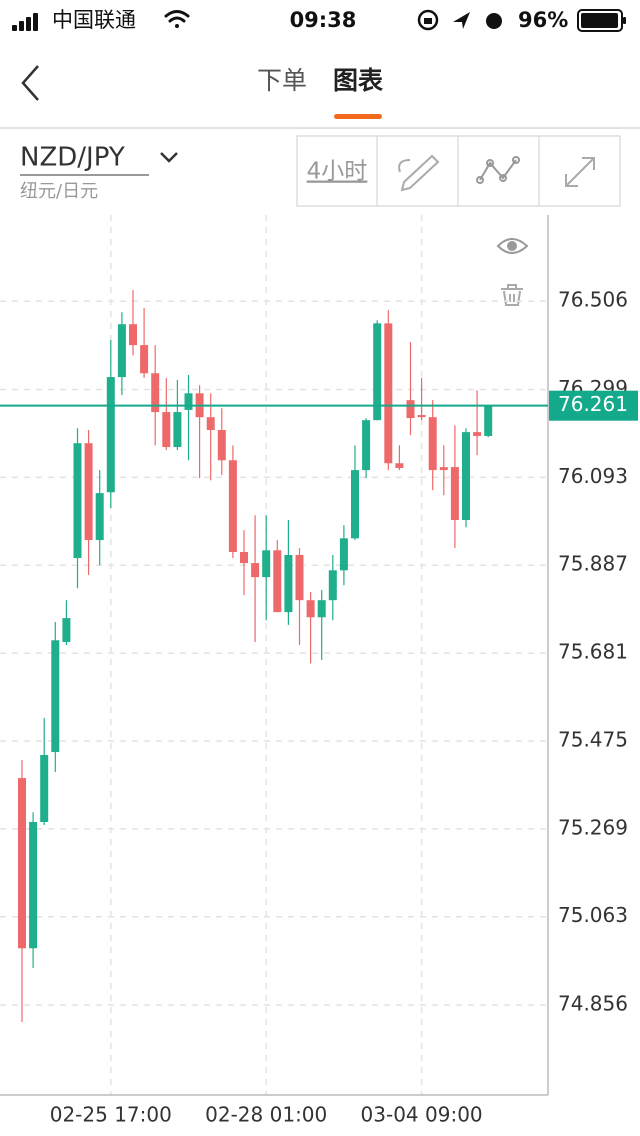 The height and width of the screenshot is (1136, 640). I want to click on draw-tool-button, so click(419, 173).